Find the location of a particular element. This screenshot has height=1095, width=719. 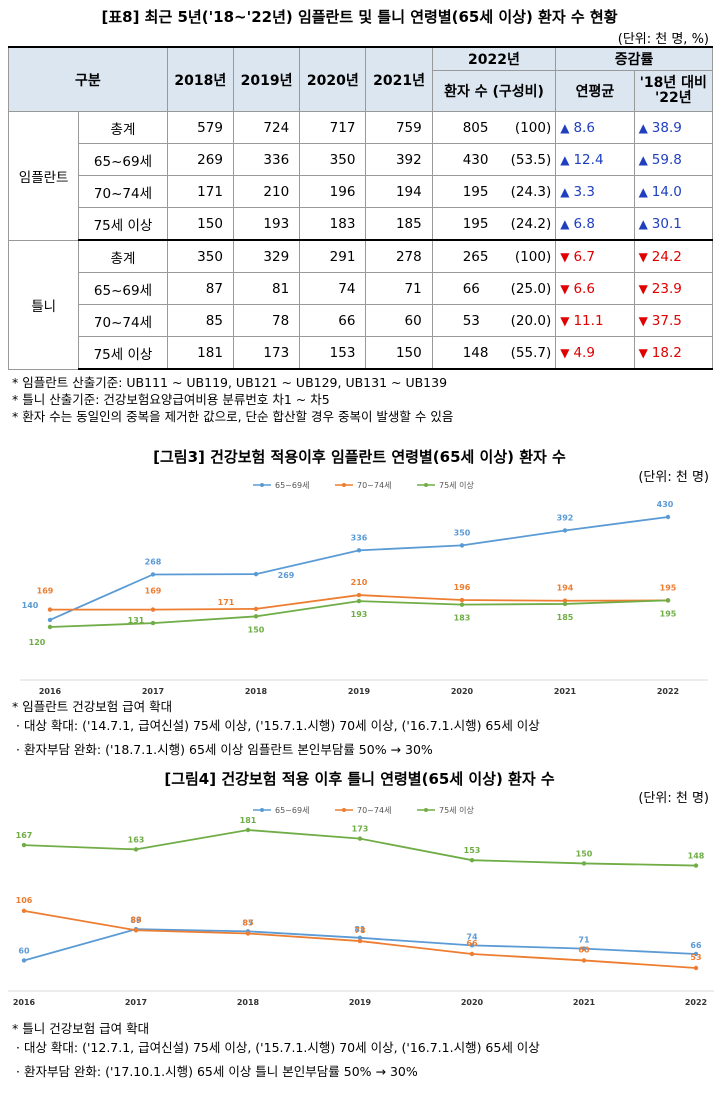

figure3-note-1: * 임플란트 건강보험 급여 확대 is located at coordinates (92, 706).